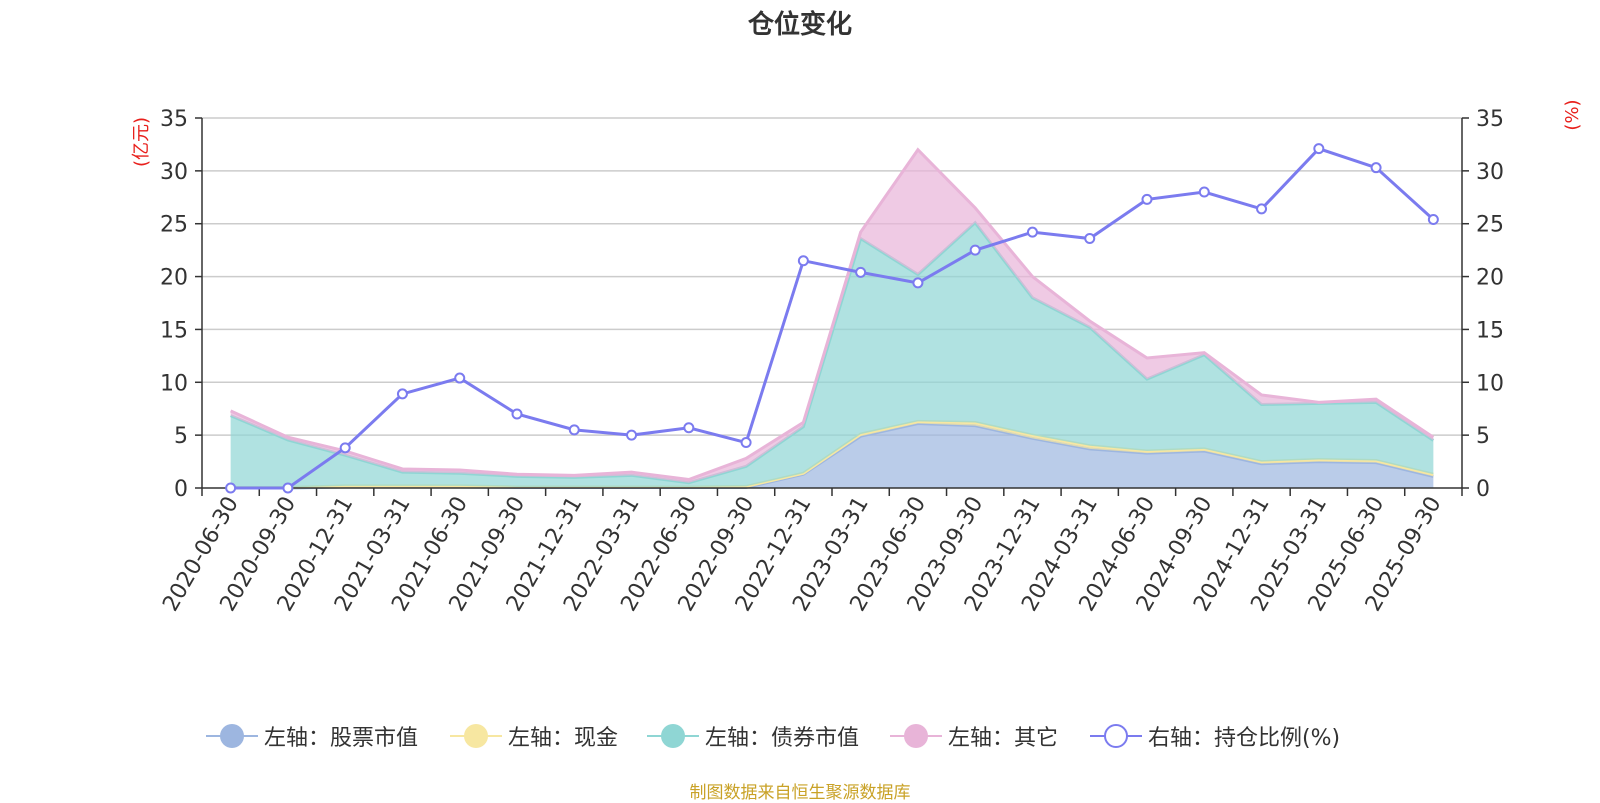  I want to click on legend-label: 左轴：债券市值, so click(782, 738).